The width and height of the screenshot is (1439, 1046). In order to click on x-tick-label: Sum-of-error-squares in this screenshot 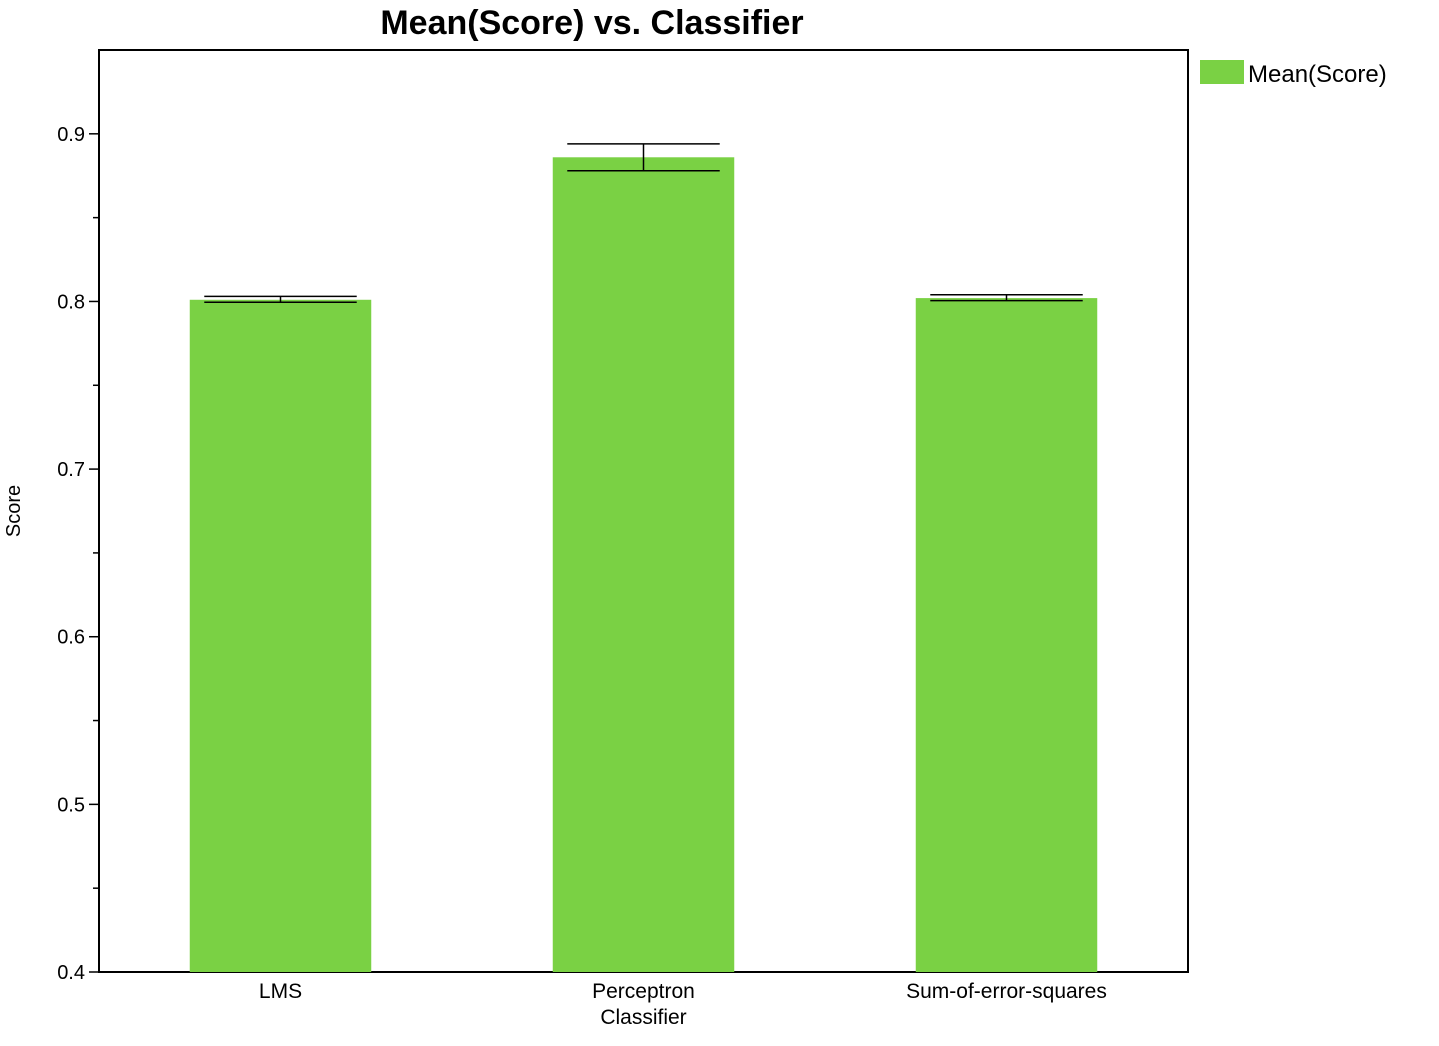, I will do `click(1006, 991)`.